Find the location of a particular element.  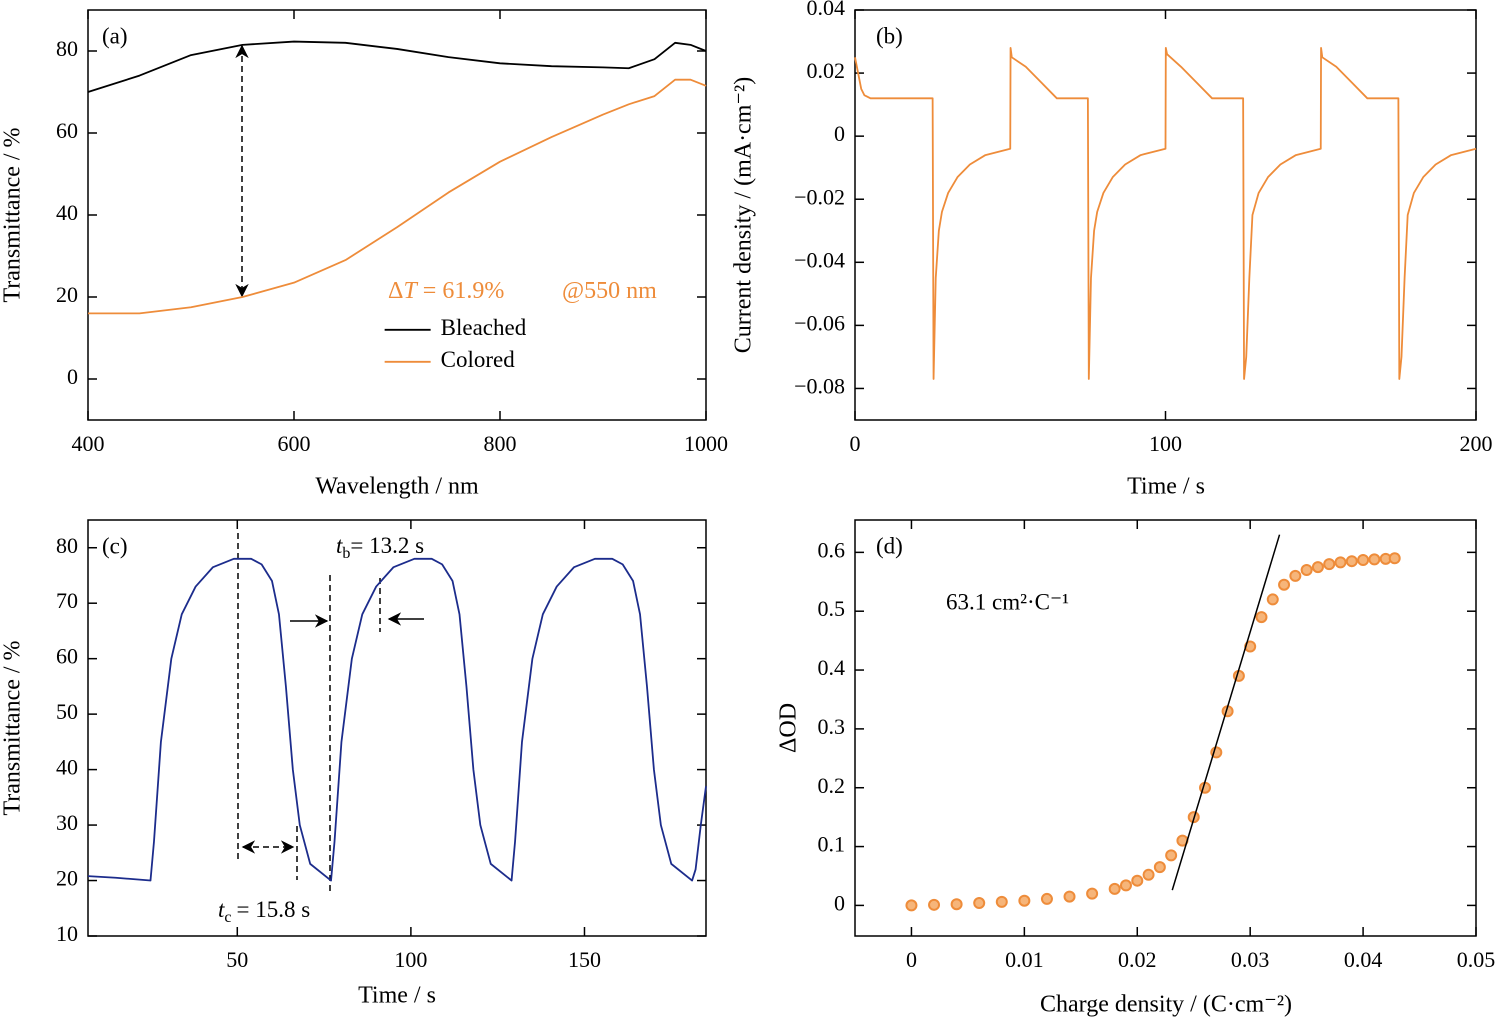

x-axis-title: Wavelength / nm is located at coordinates (397, 487).